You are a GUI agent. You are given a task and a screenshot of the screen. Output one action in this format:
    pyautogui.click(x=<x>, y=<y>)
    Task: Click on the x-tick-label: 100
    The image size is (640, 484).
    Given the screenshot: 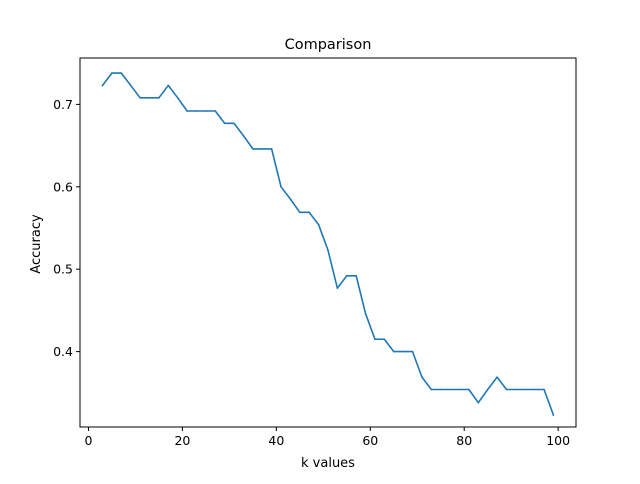 What is the action you would take?
    pyautogui.click(x=558, y=440)
    